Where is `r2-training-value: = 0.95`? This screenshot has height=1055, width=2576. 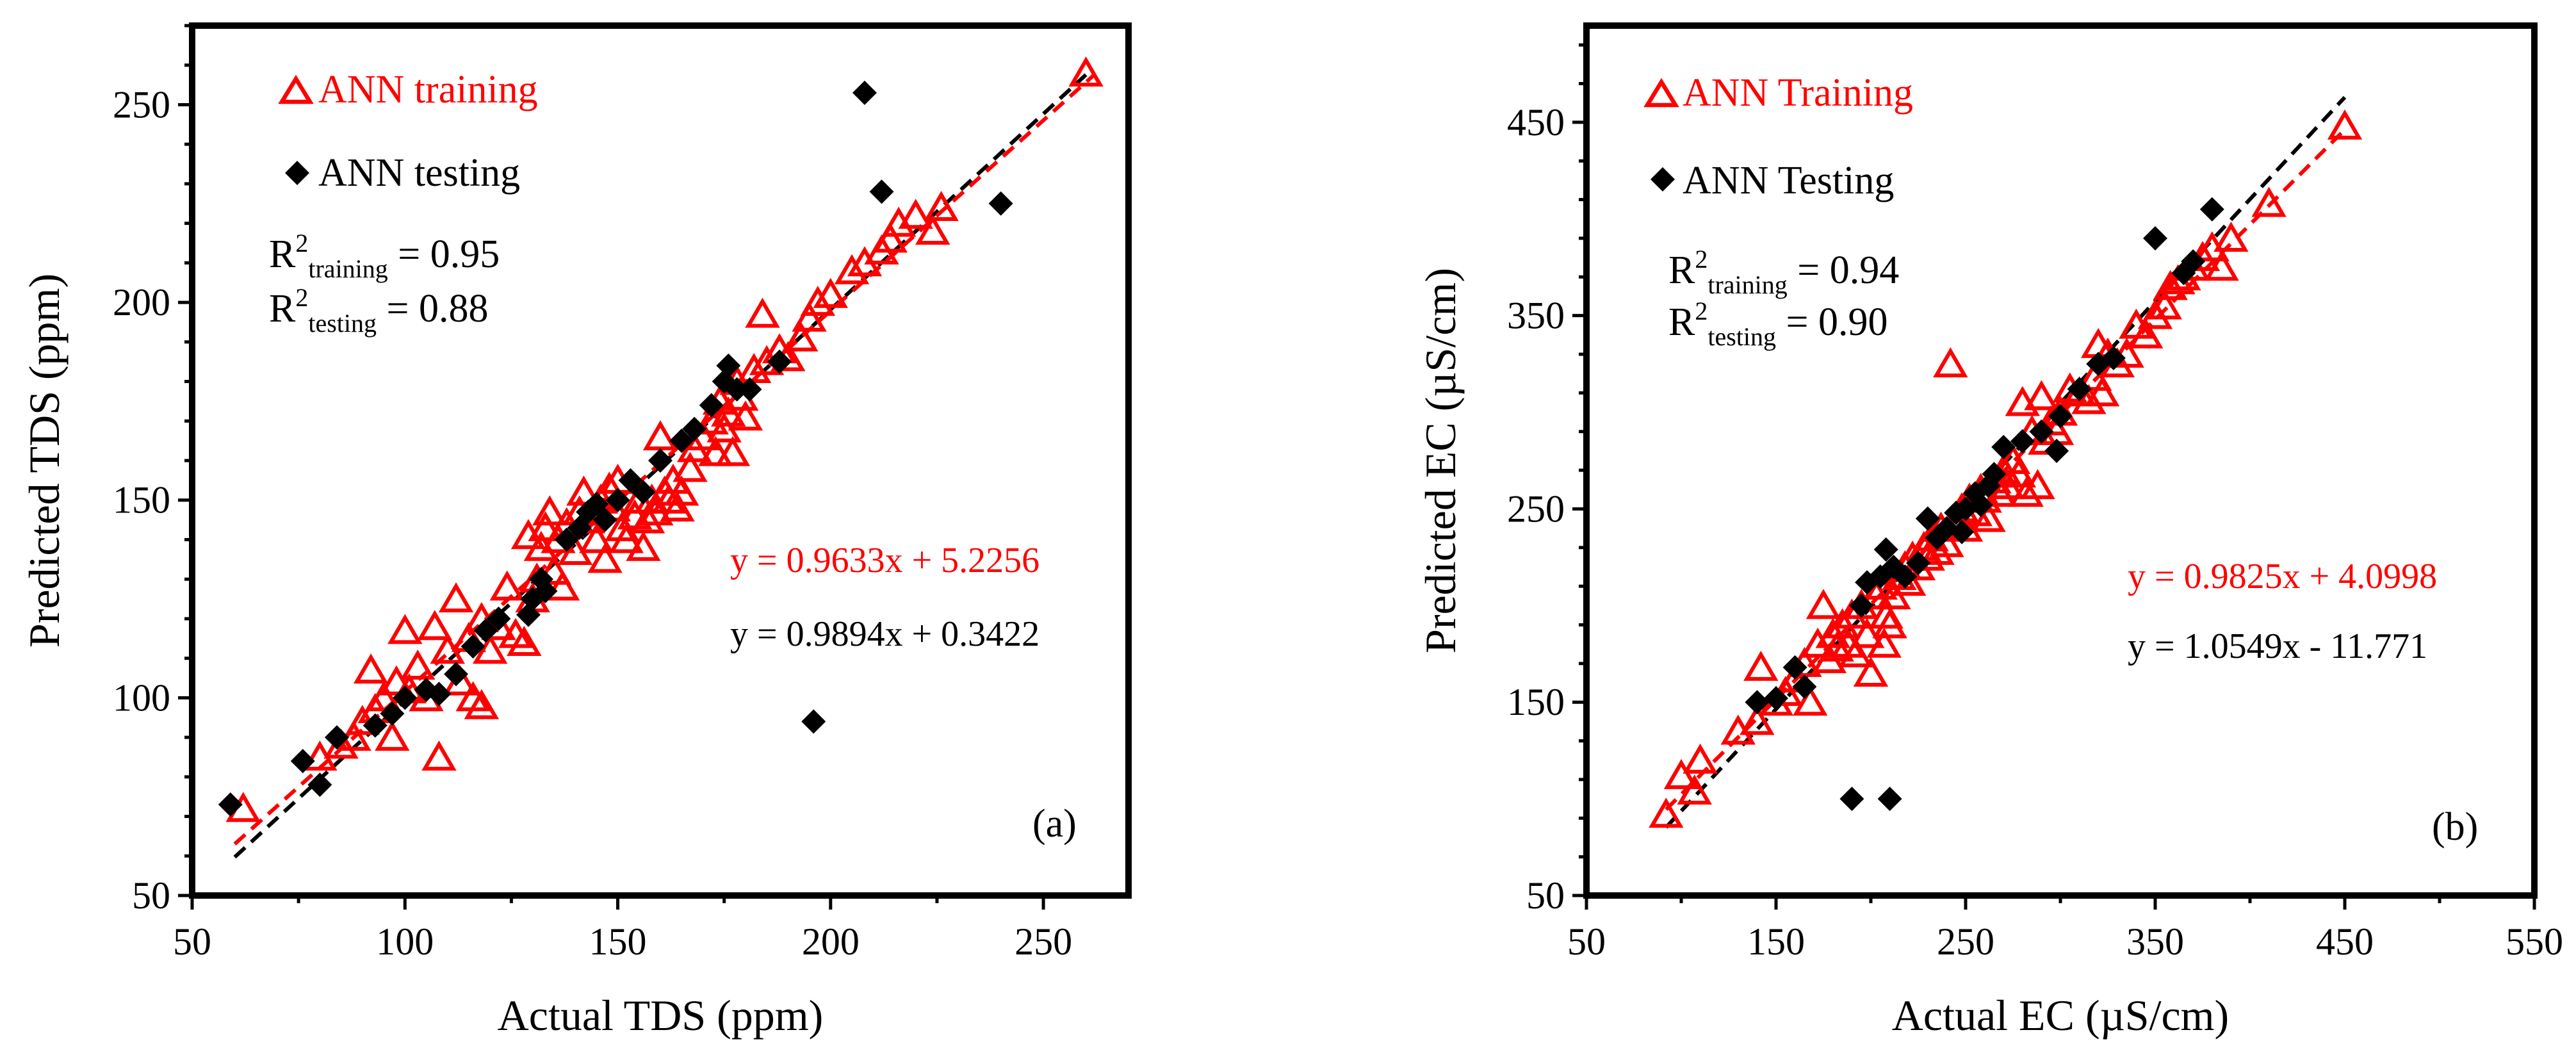
r2-training-value: = 0.95 is located at coordinates (444, 255).